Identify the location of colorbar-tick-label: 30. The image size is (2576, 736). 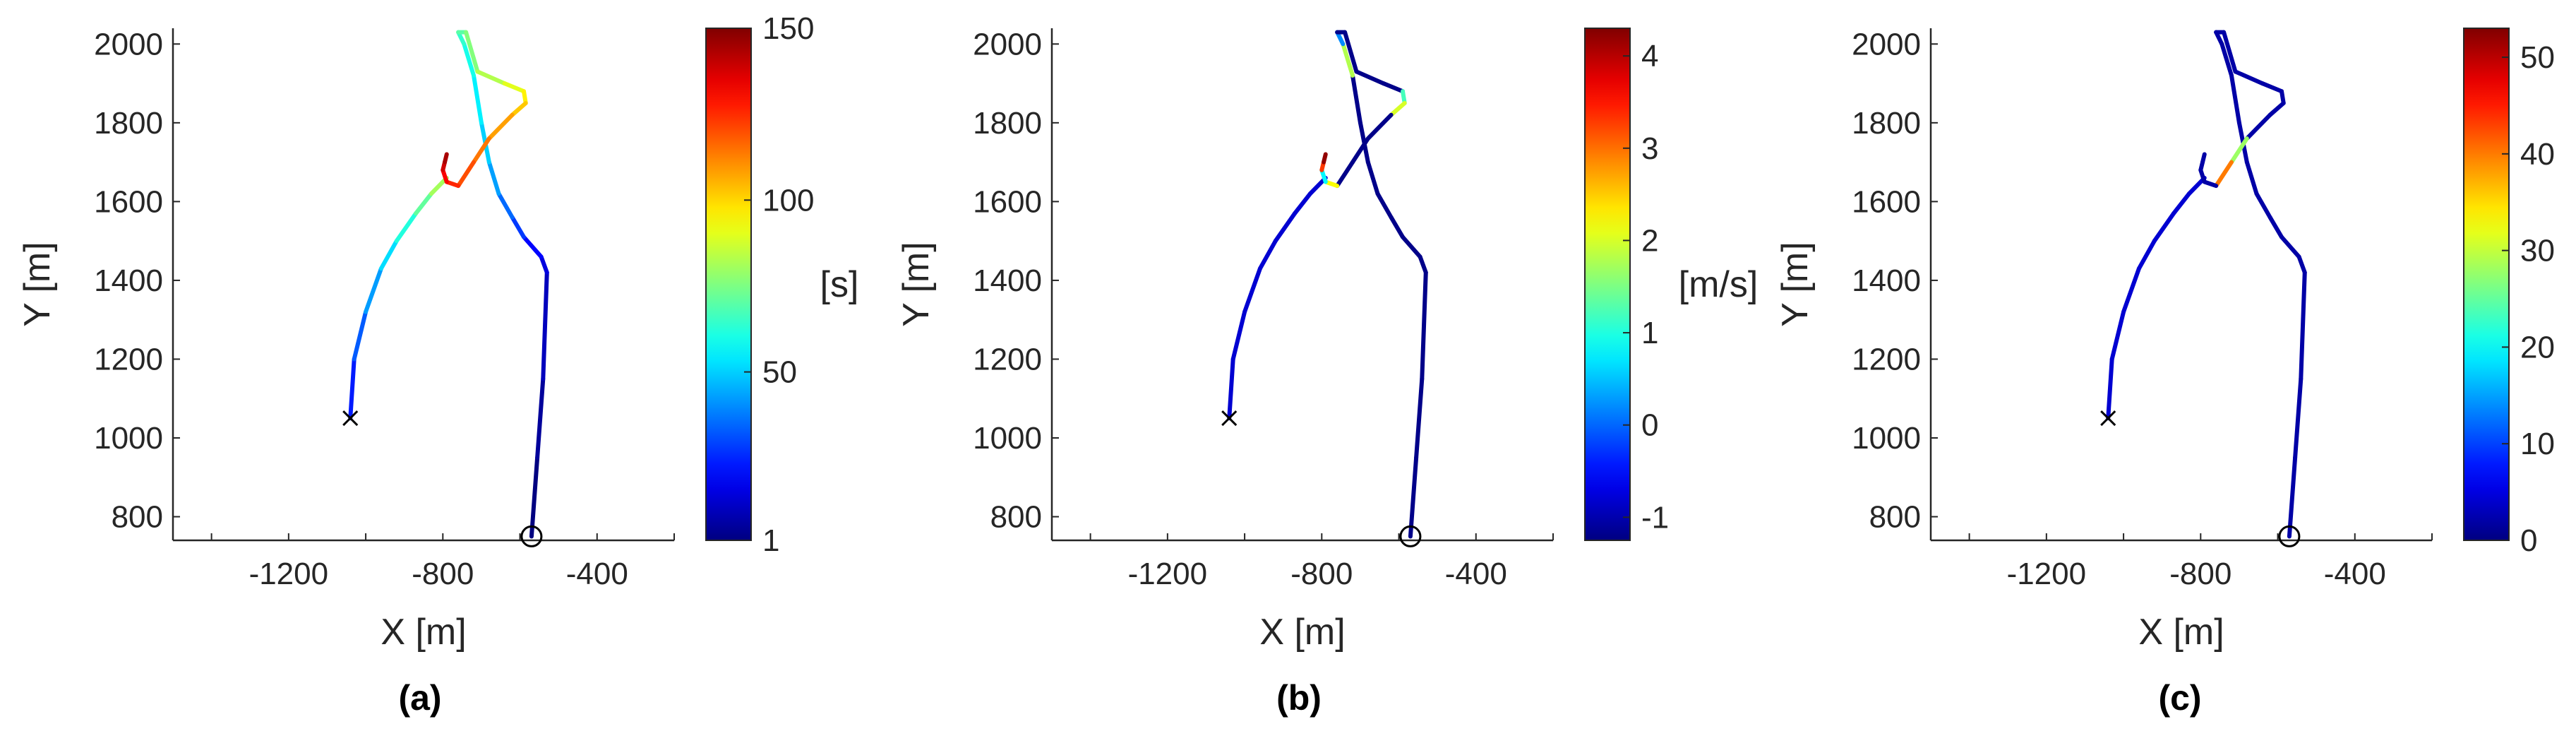
(2537, 251).